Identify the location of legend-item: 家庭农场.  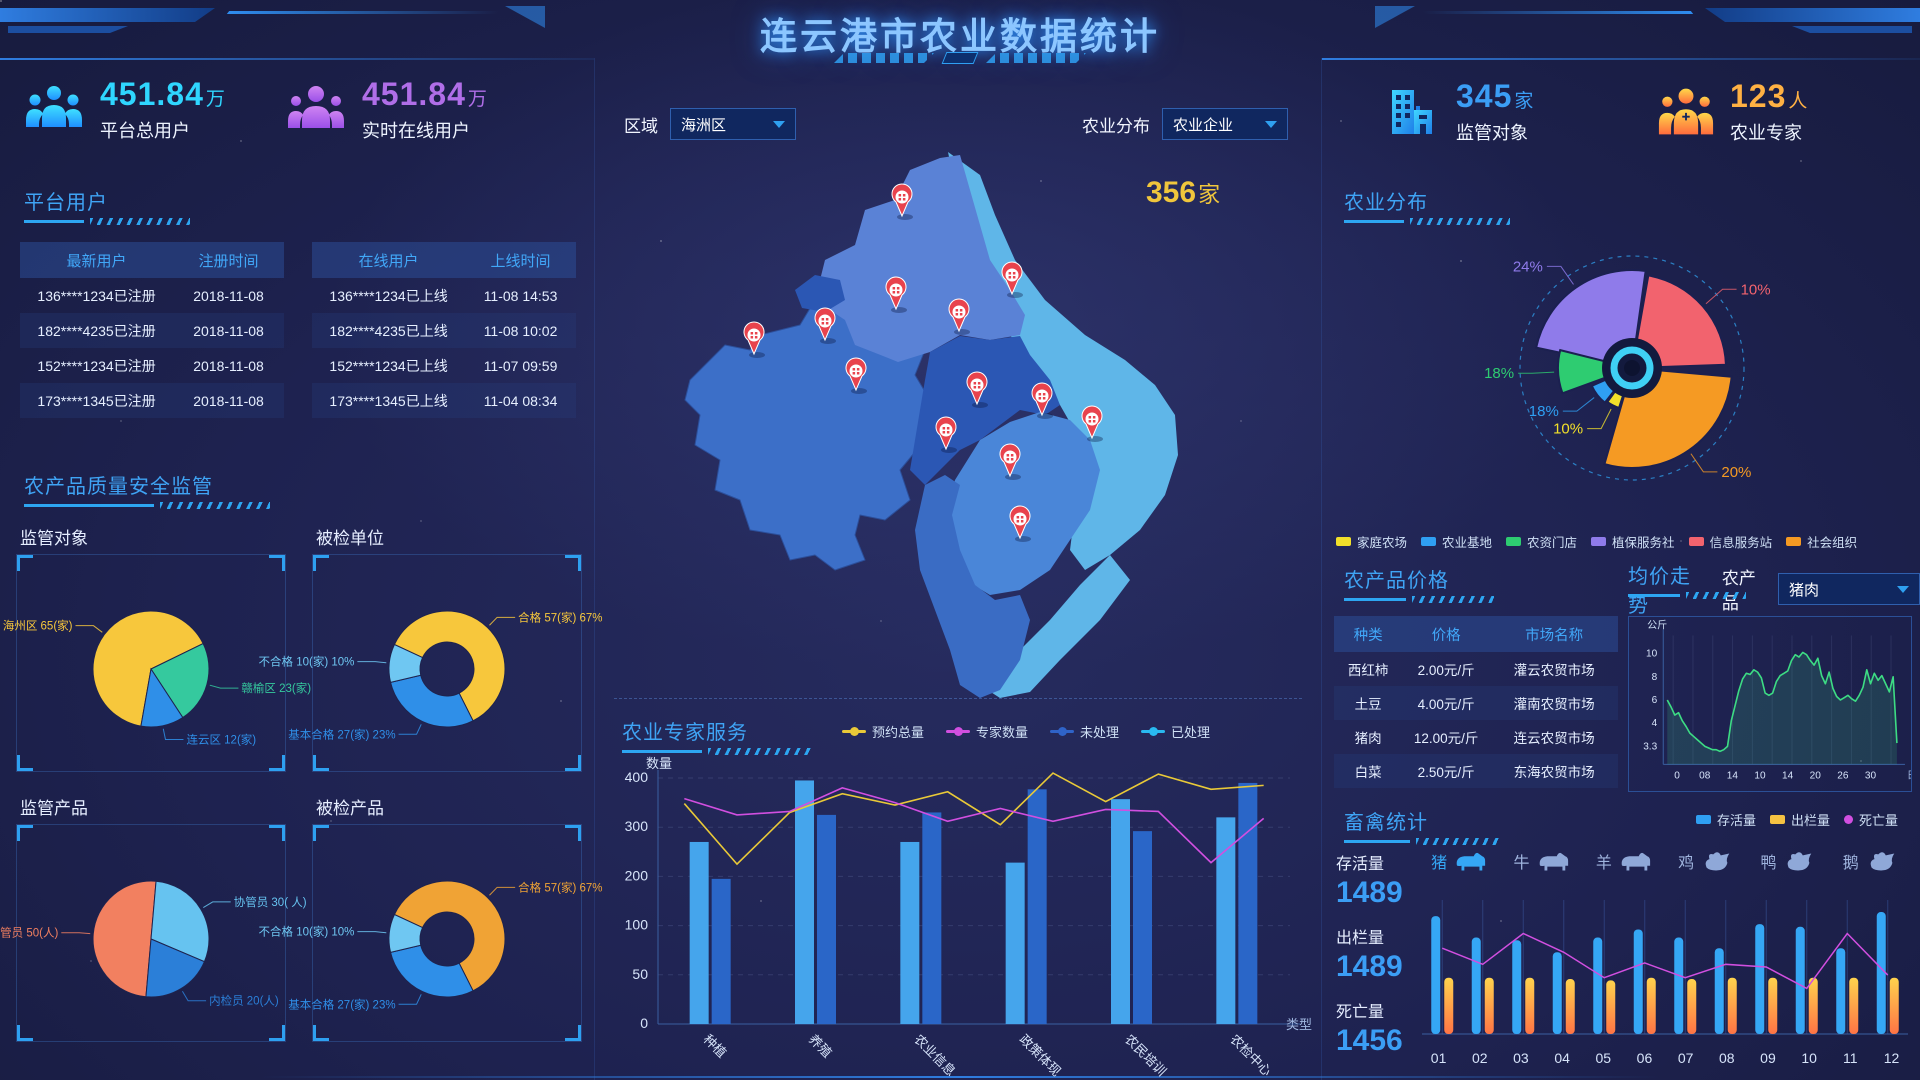
(1371, 541).